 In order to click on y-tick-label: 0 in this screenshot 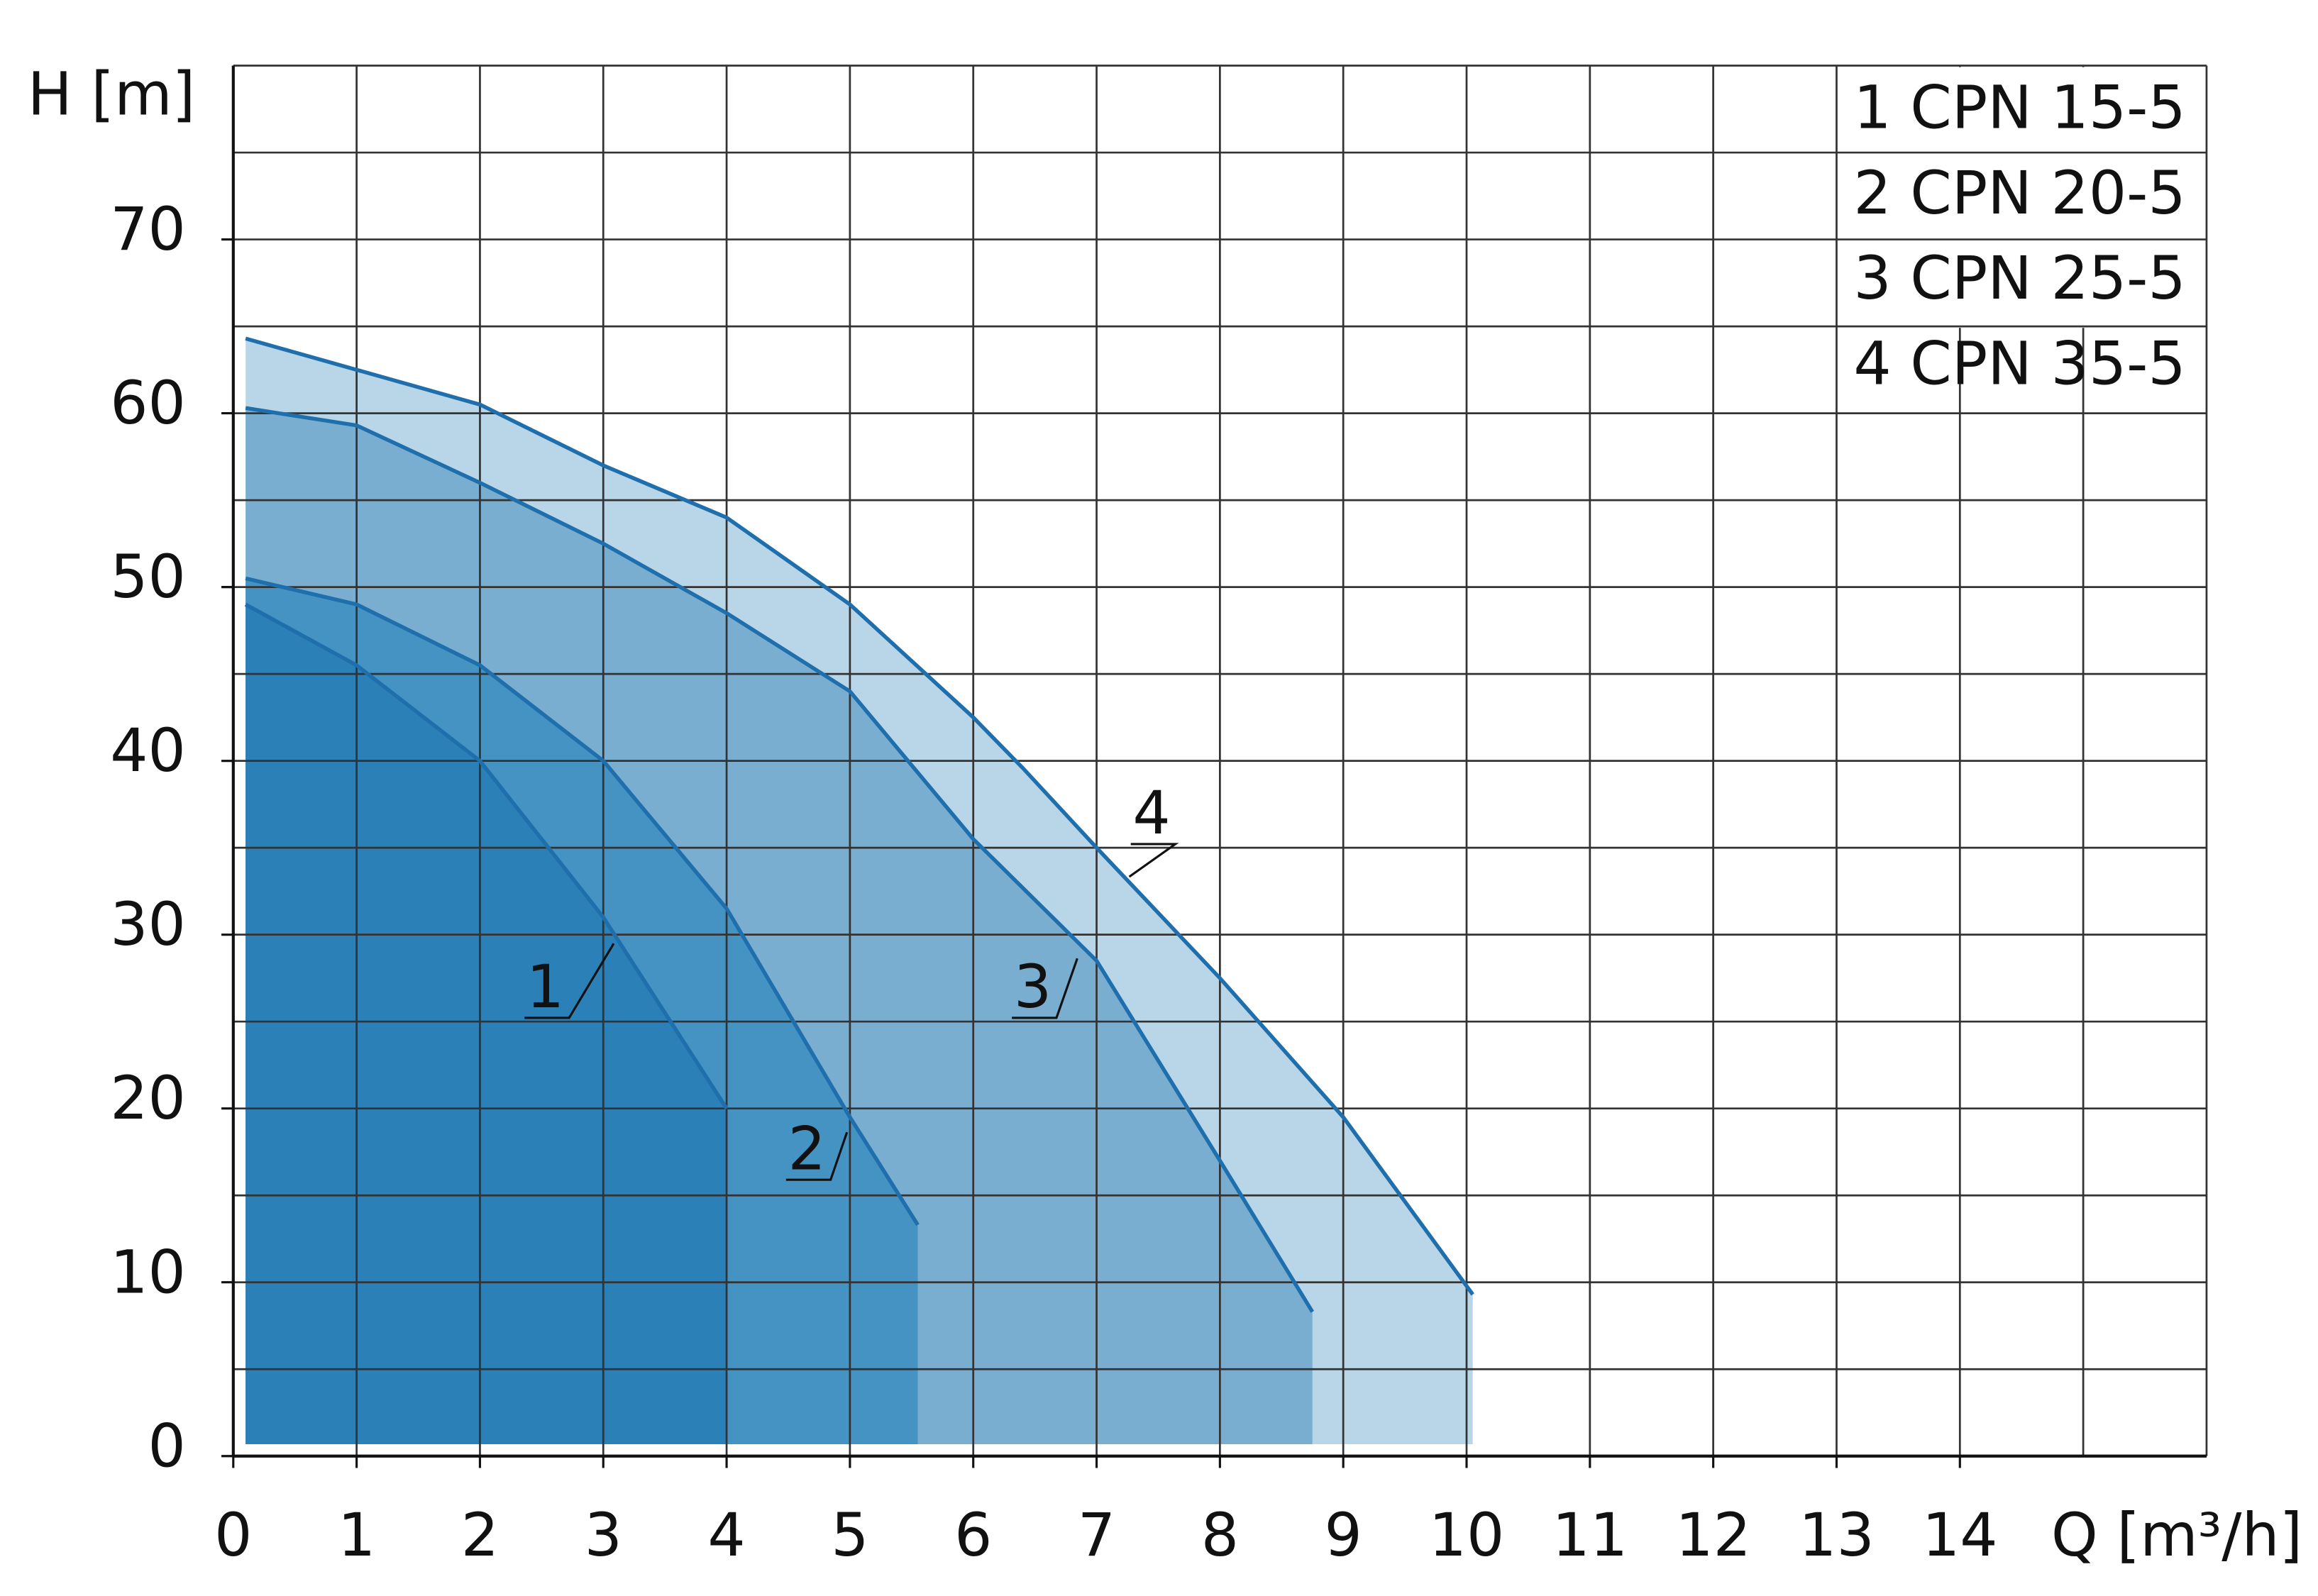, I will do `click(167, 1445)`.